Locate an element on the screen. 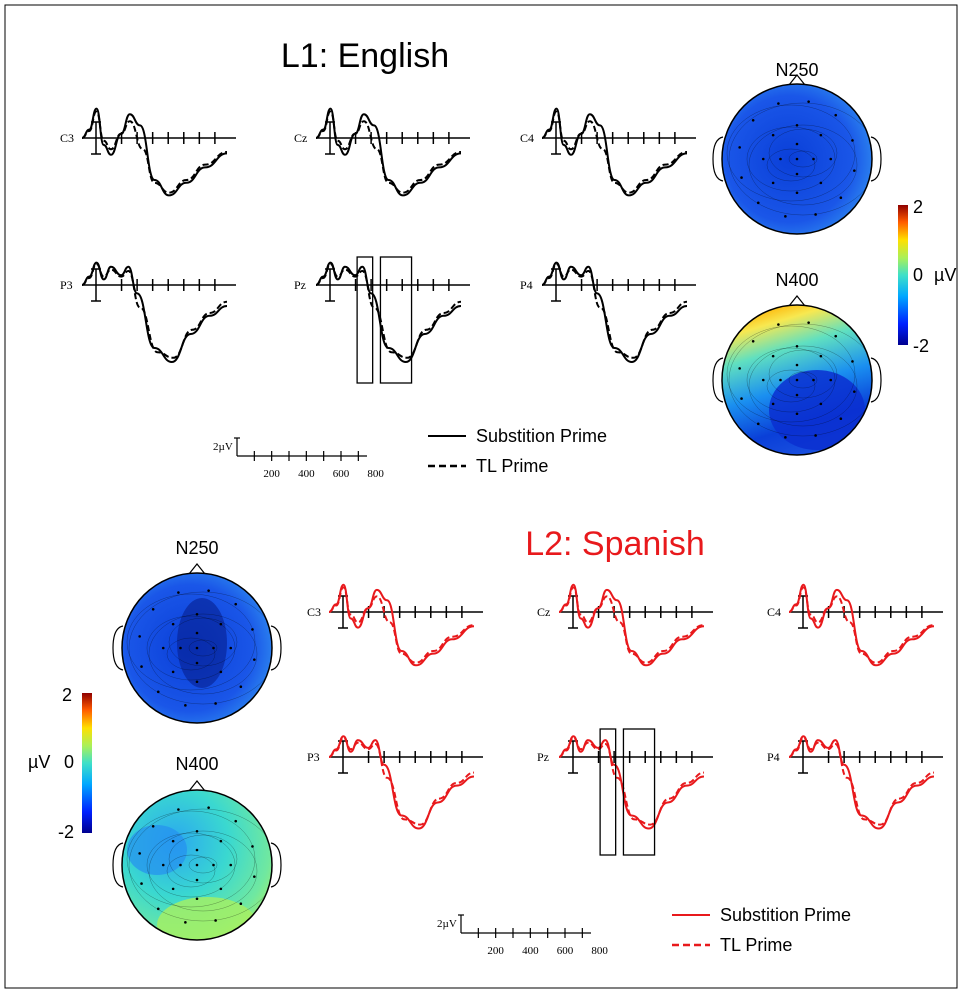 This screenshot has height=993, width=962. electrode-label: C3 is located at coordinates (67, 138).